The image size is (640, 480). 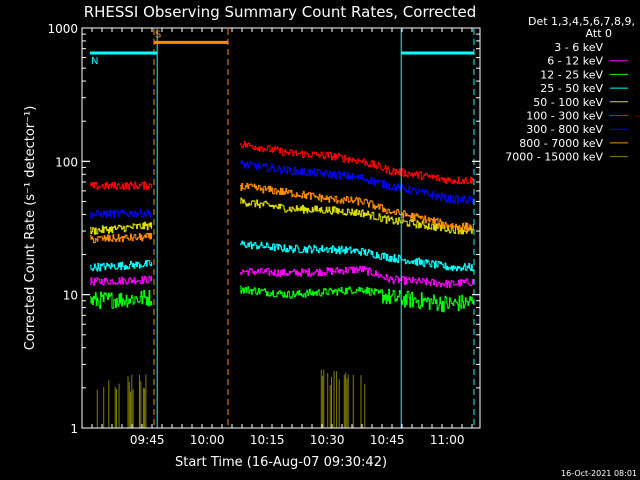 I want to click on legend-label-6: 300 - 800 keV, so click(x=564, y=129).